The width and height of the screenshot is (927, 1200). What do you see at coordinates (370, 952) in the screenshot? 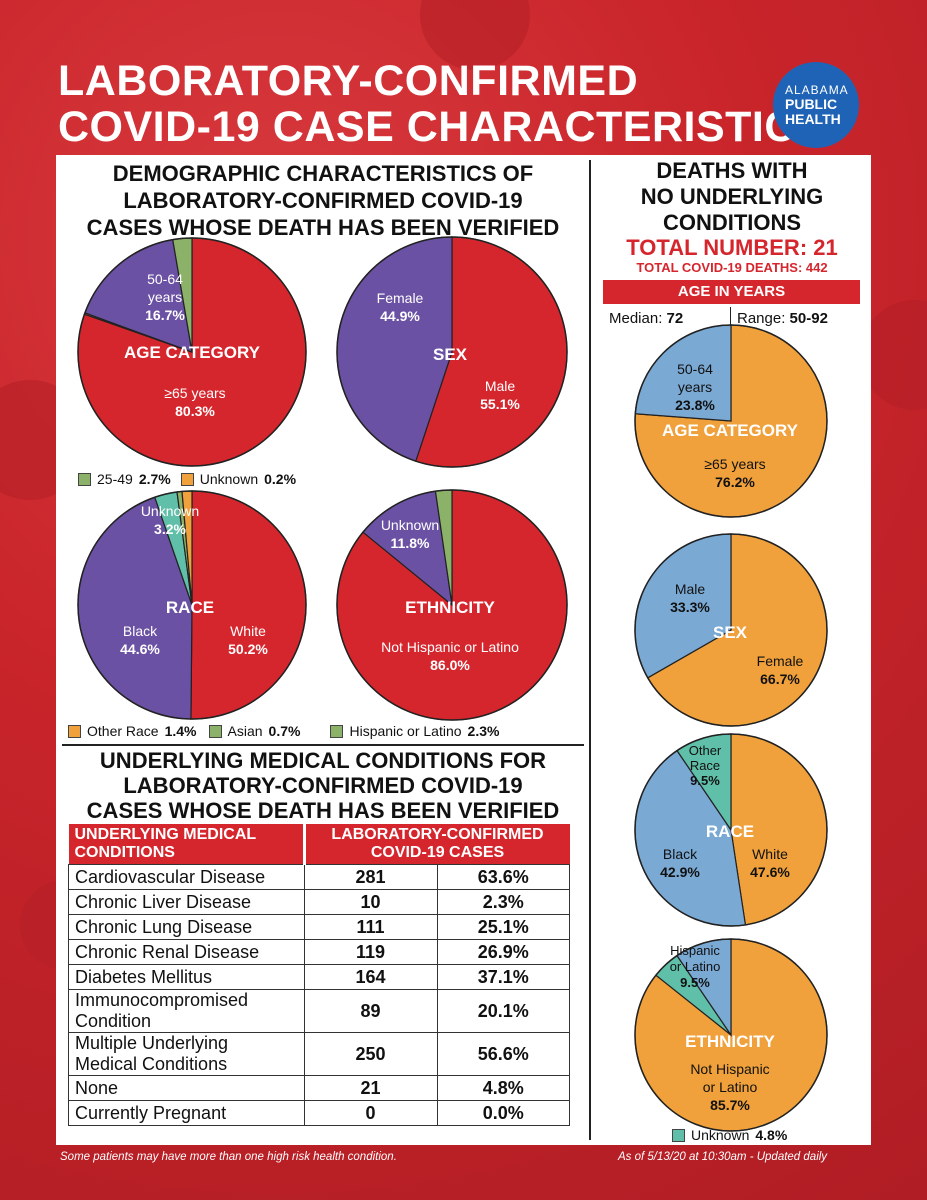
I see `count-cell: 119` at bounding box center [370, 952].